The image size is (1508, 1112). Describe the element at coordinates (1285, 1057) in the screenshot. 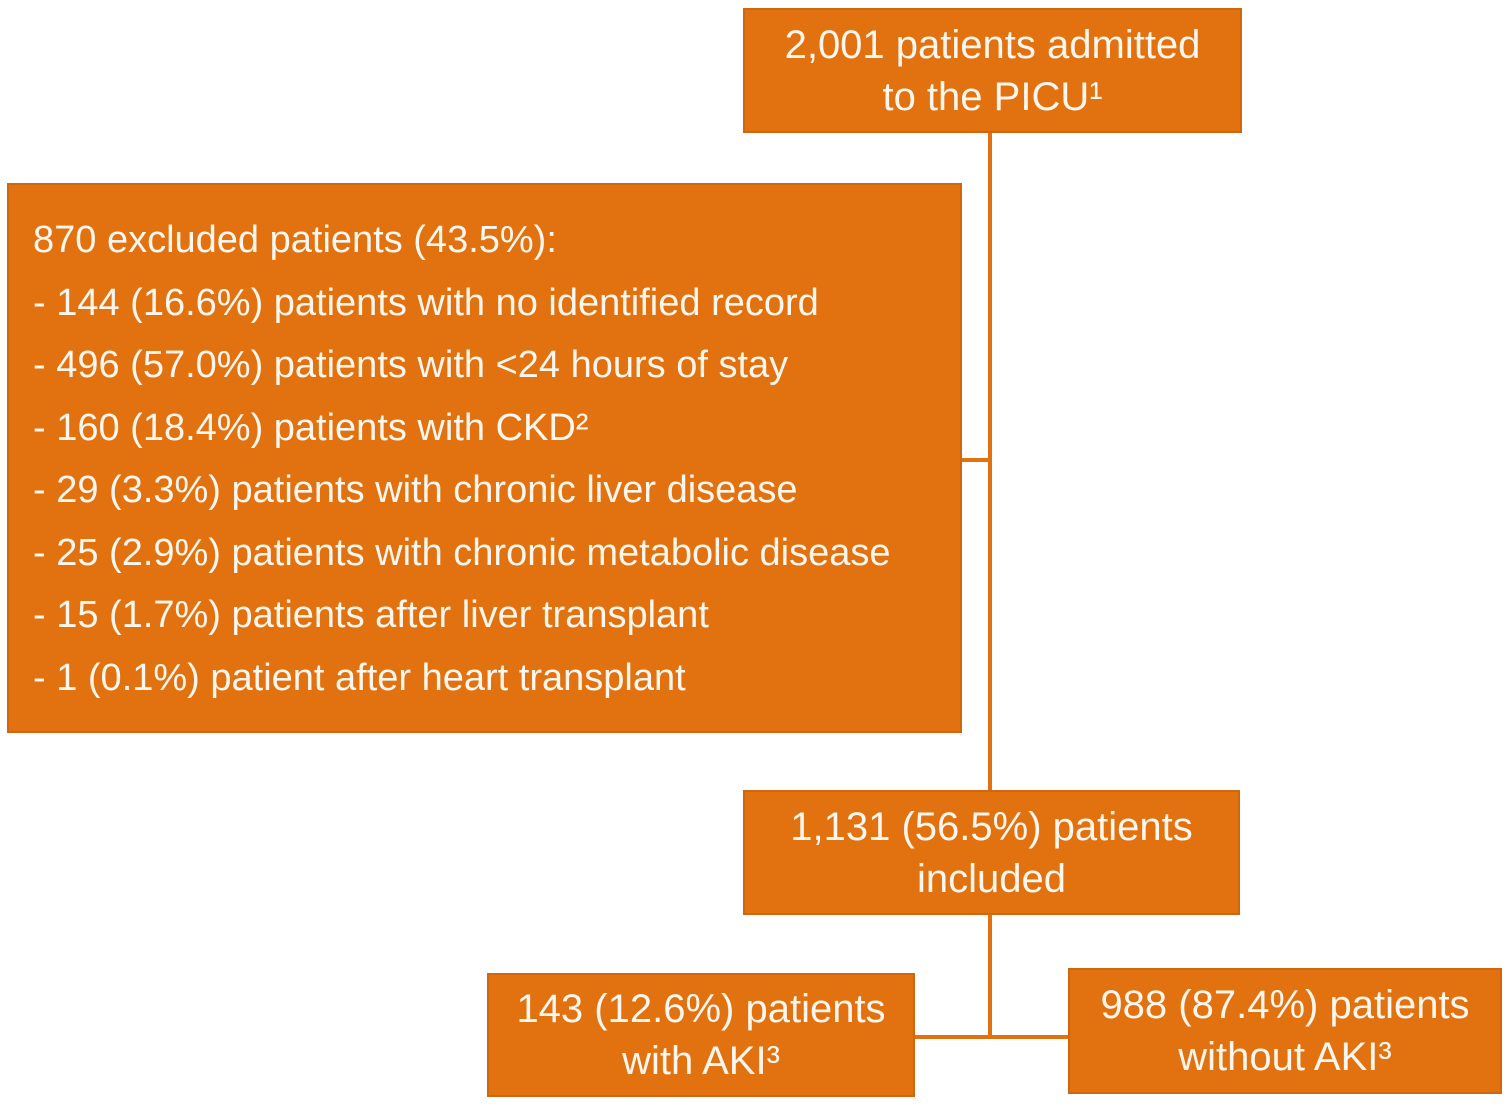

I see `no-aki-patients-line2: without AKI³` at that location.